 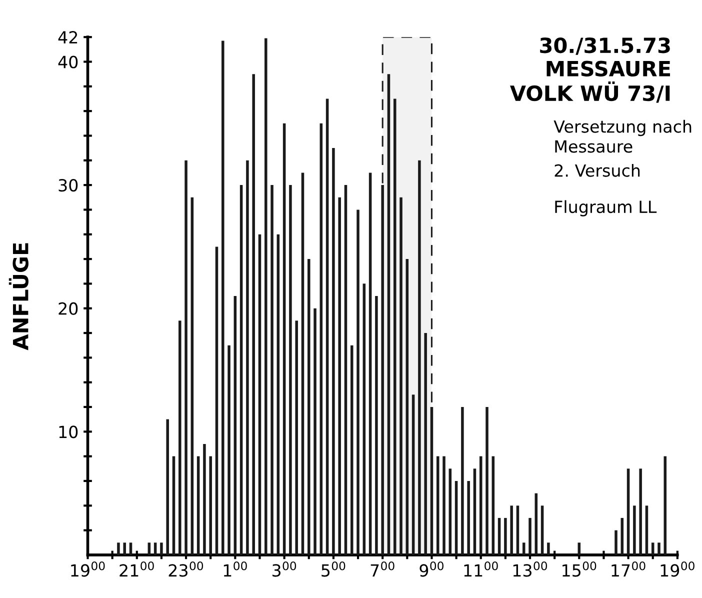 What do you see at coordinates (68, 62) in the screenshot?
I see `y-tick-label: 40` at bounding box center [68, 62].